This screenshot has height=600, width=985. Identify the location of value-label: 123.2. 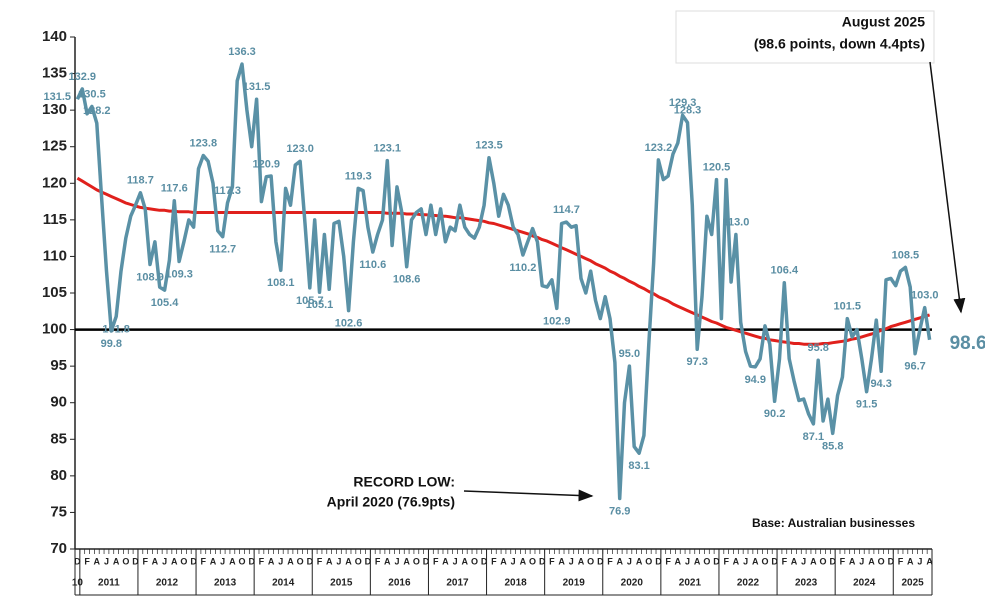
(659, 148).